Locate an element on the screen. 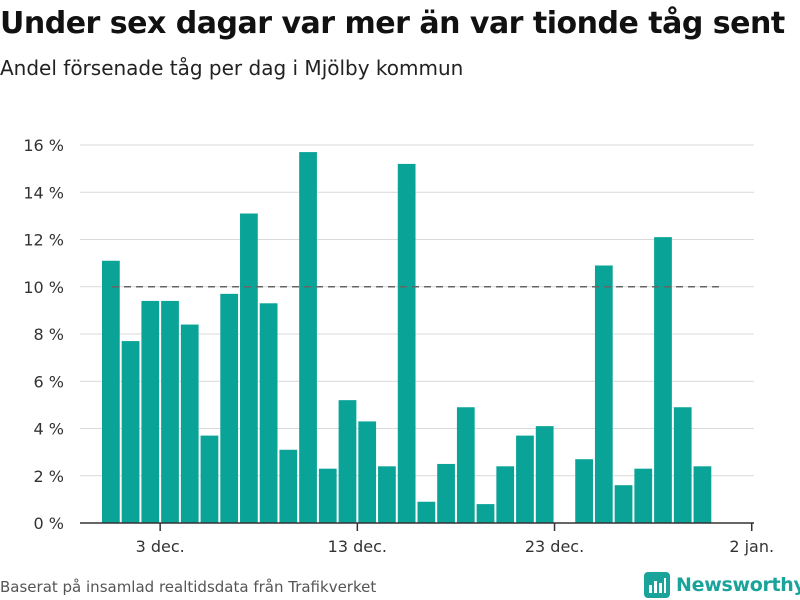 The width and height of the screenshot is (800, 600). y-tick-label: 8 % is located at coordinates (49, 334).